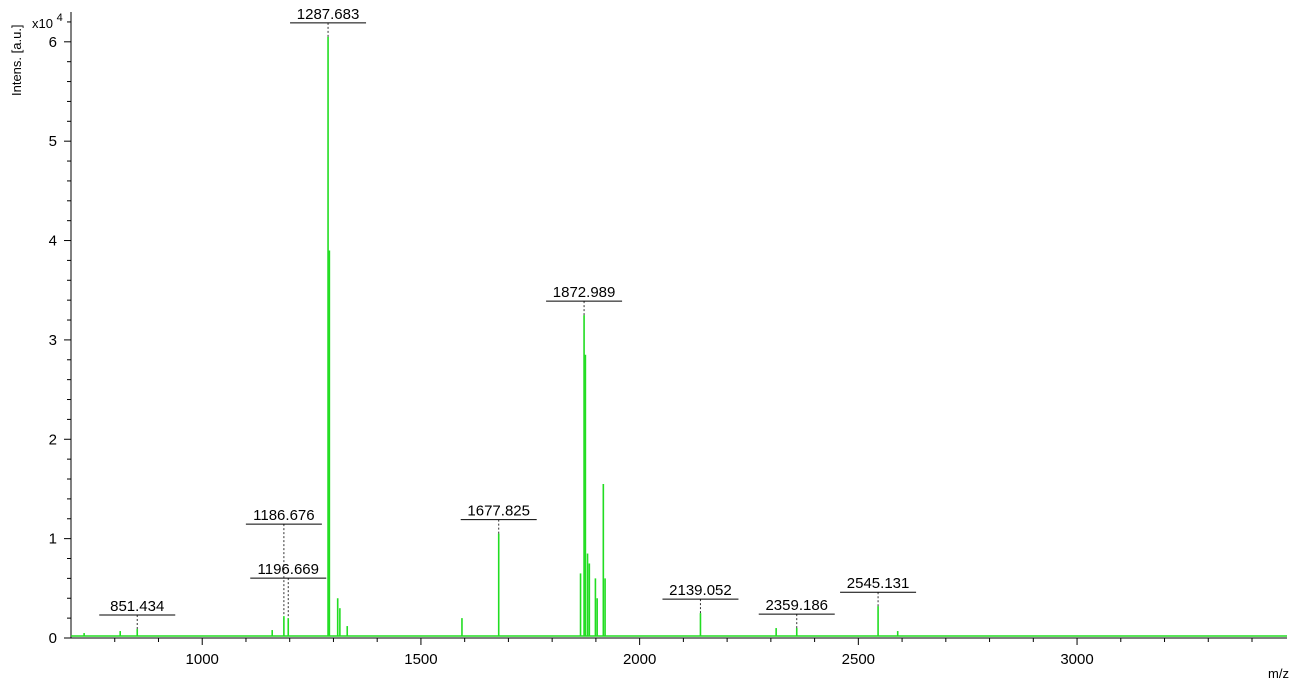  What do you see at coordinates (1076, 659) in the screenshot?
I see `x-tick-label: 3000` at bounding box center [1076, 659].